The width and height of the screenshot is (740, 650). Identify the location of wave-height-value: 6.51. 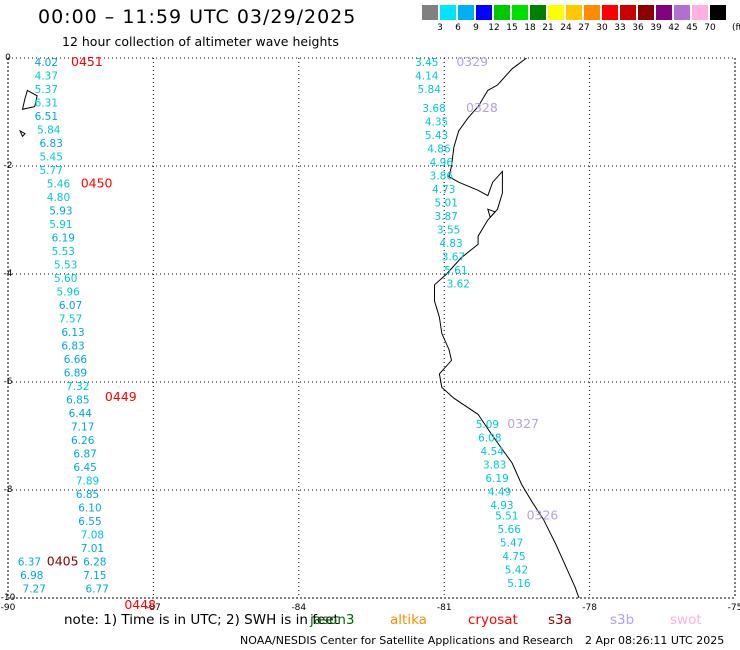
(46, 117).